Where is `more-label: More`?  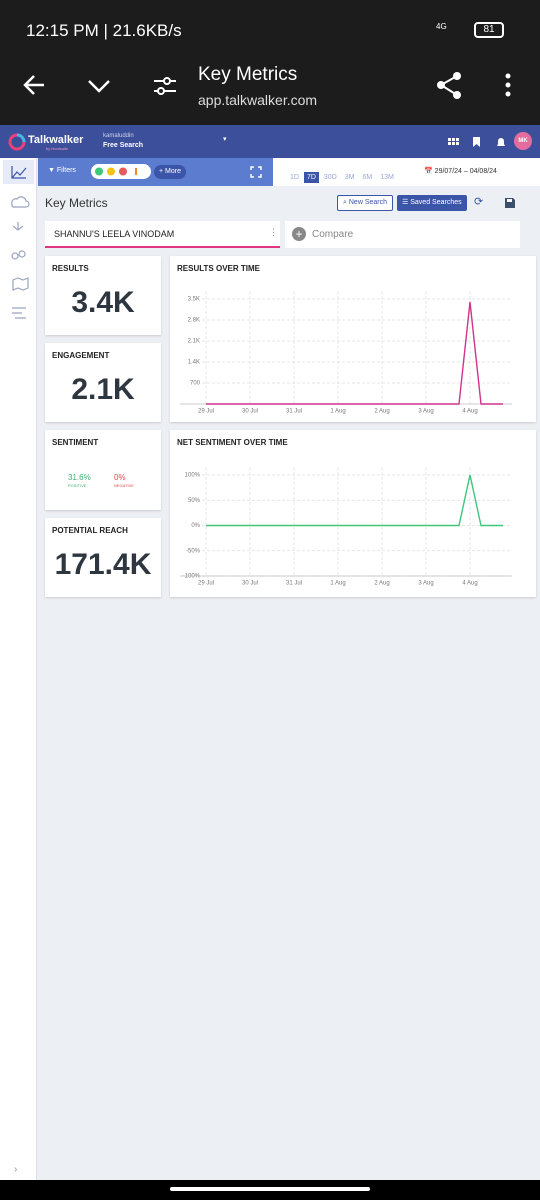 more-label: More is located at coordinates (173, 171).